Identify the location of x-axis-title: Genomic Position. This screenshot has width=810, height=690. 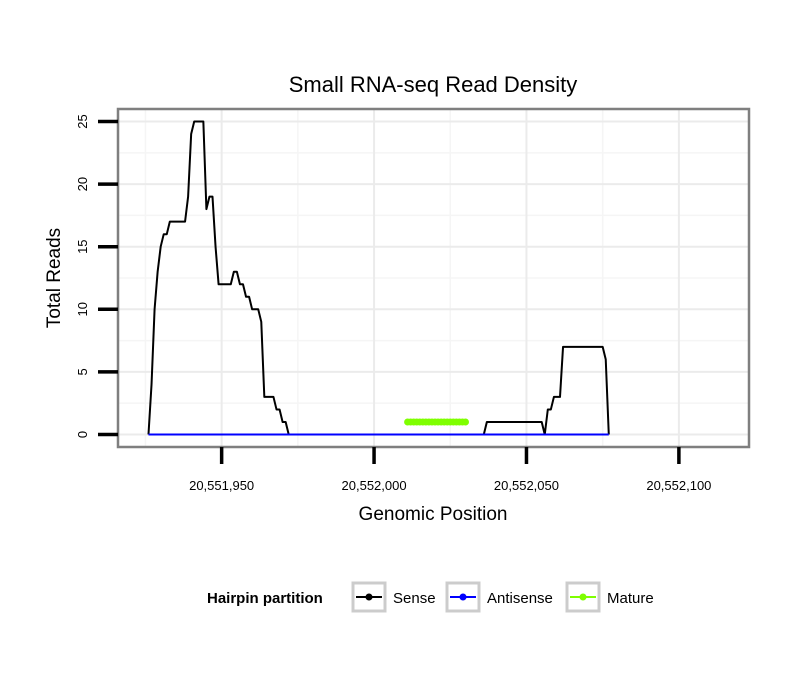
(433, 514).